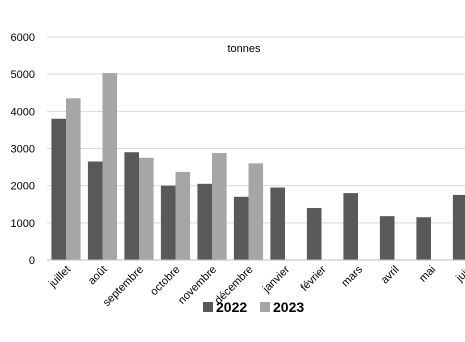 This screenshot has height=342, width=465. I want to click on y-tick-label: 5000, so click(23, 75).